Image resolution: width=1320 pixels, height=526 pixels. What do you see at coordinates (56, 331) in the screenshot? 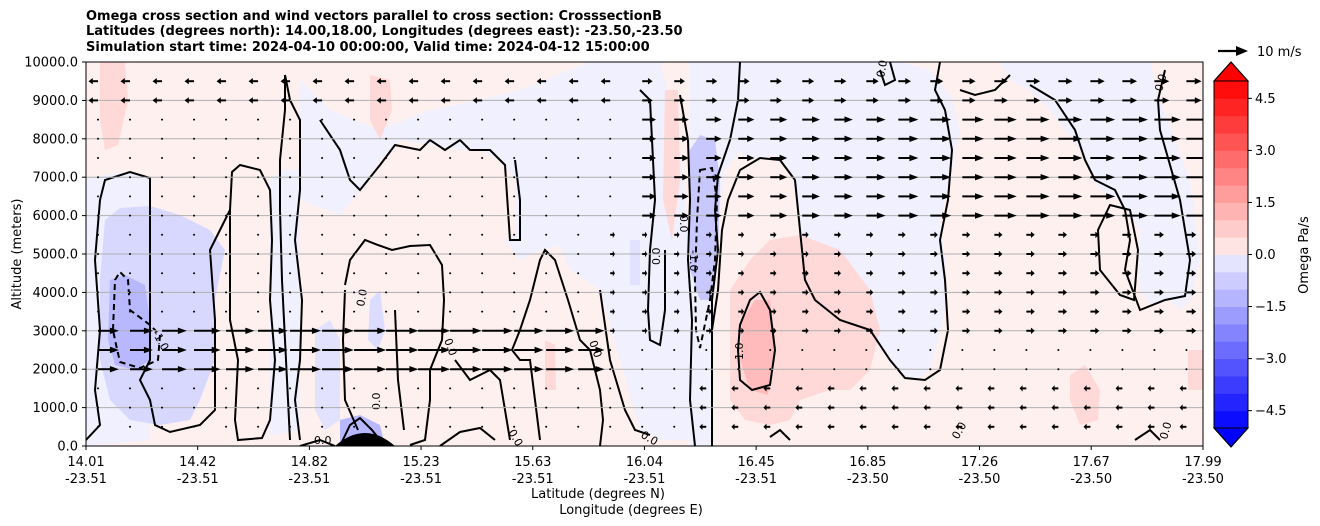
I see `y-tick-label: 3000.0` at bounding box center [56, 331].